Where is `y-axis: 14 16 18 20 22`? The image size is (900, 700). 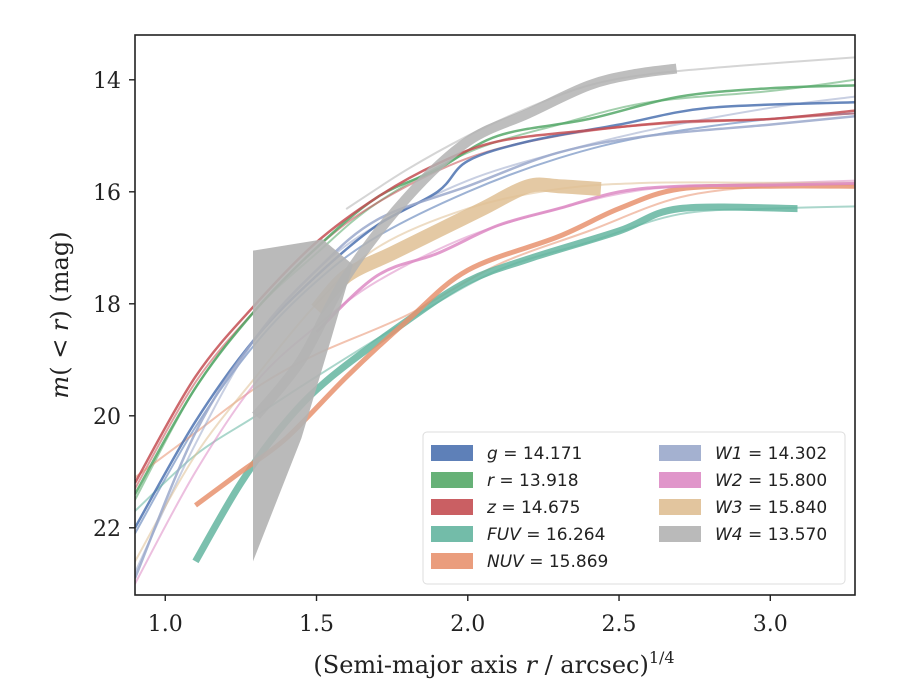 y-axis: 14 16 18 20 22 is located at coordinates (114, 305).